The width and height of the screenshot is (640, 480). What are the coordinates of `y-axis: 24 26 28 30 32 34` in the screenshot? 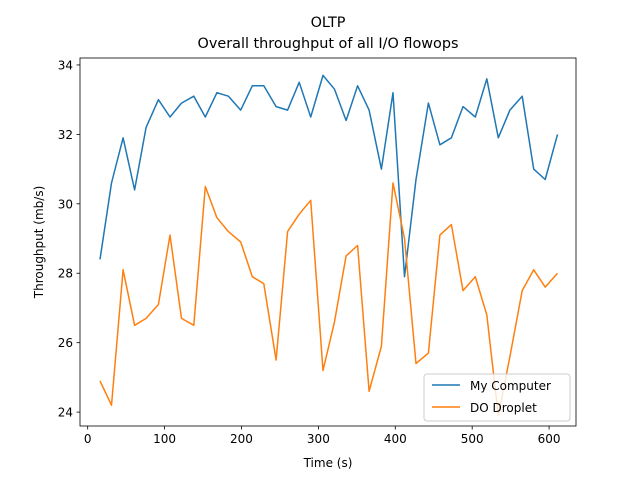 It's located at (69, 239).